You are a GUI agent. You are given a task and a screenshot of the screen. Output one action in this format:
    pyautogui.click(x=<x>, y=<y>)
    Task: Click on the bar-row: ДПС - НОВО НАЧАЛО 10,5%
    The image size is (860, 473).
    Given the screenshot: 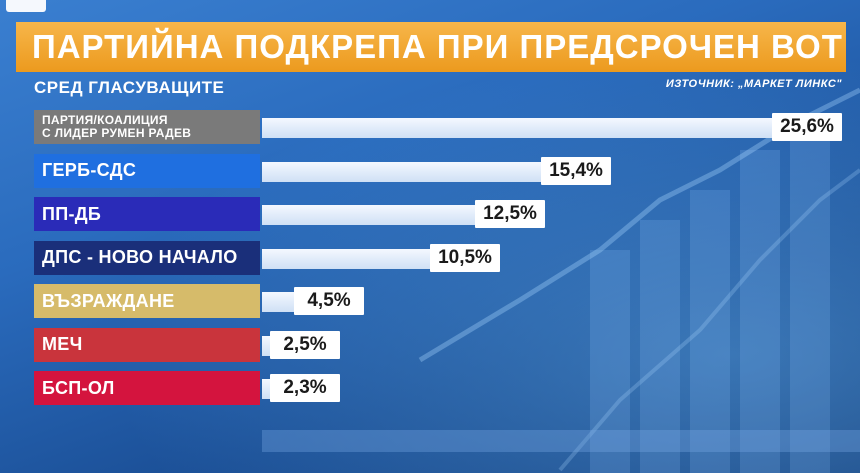 What is the action you would take?
    pyautogui.click(x=430, y=257)
    